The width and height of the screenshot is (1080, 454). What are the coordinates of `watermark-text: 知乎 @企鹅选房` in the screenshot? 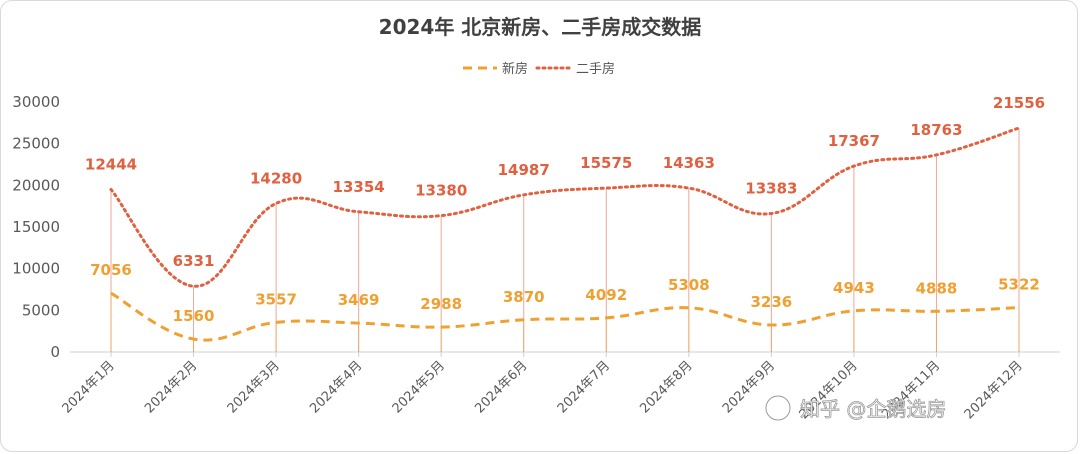 It's located at (873, 409).